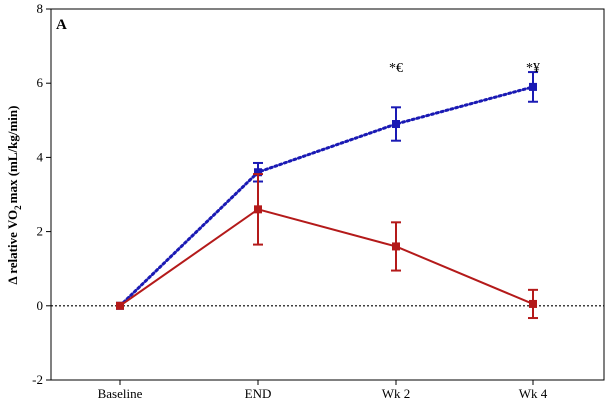  I want to click on significance-annotation: *¥, so click(533, 68).